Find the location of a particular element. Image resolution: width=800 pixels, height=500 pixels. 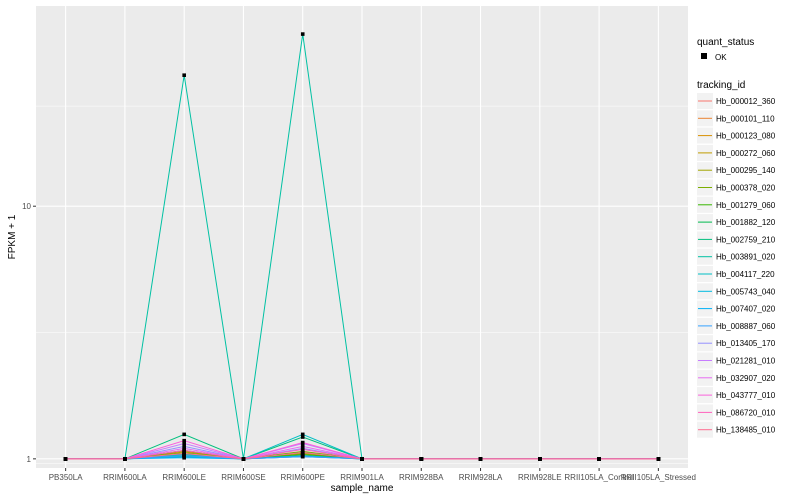

y-axis: 1 10 is located at coordinates (29, 333).